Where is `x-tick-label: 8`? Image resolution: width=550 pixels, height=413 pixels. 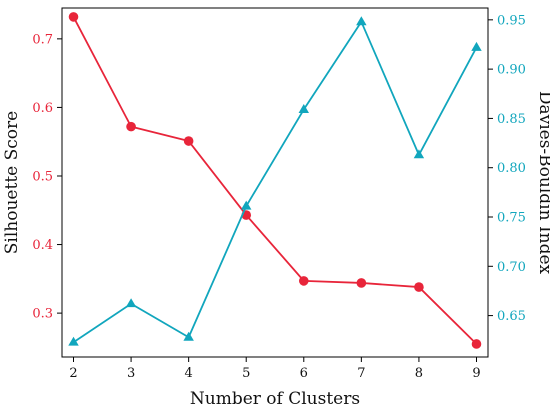 x-tick-label: 8 is located at coordinates (419, 373).